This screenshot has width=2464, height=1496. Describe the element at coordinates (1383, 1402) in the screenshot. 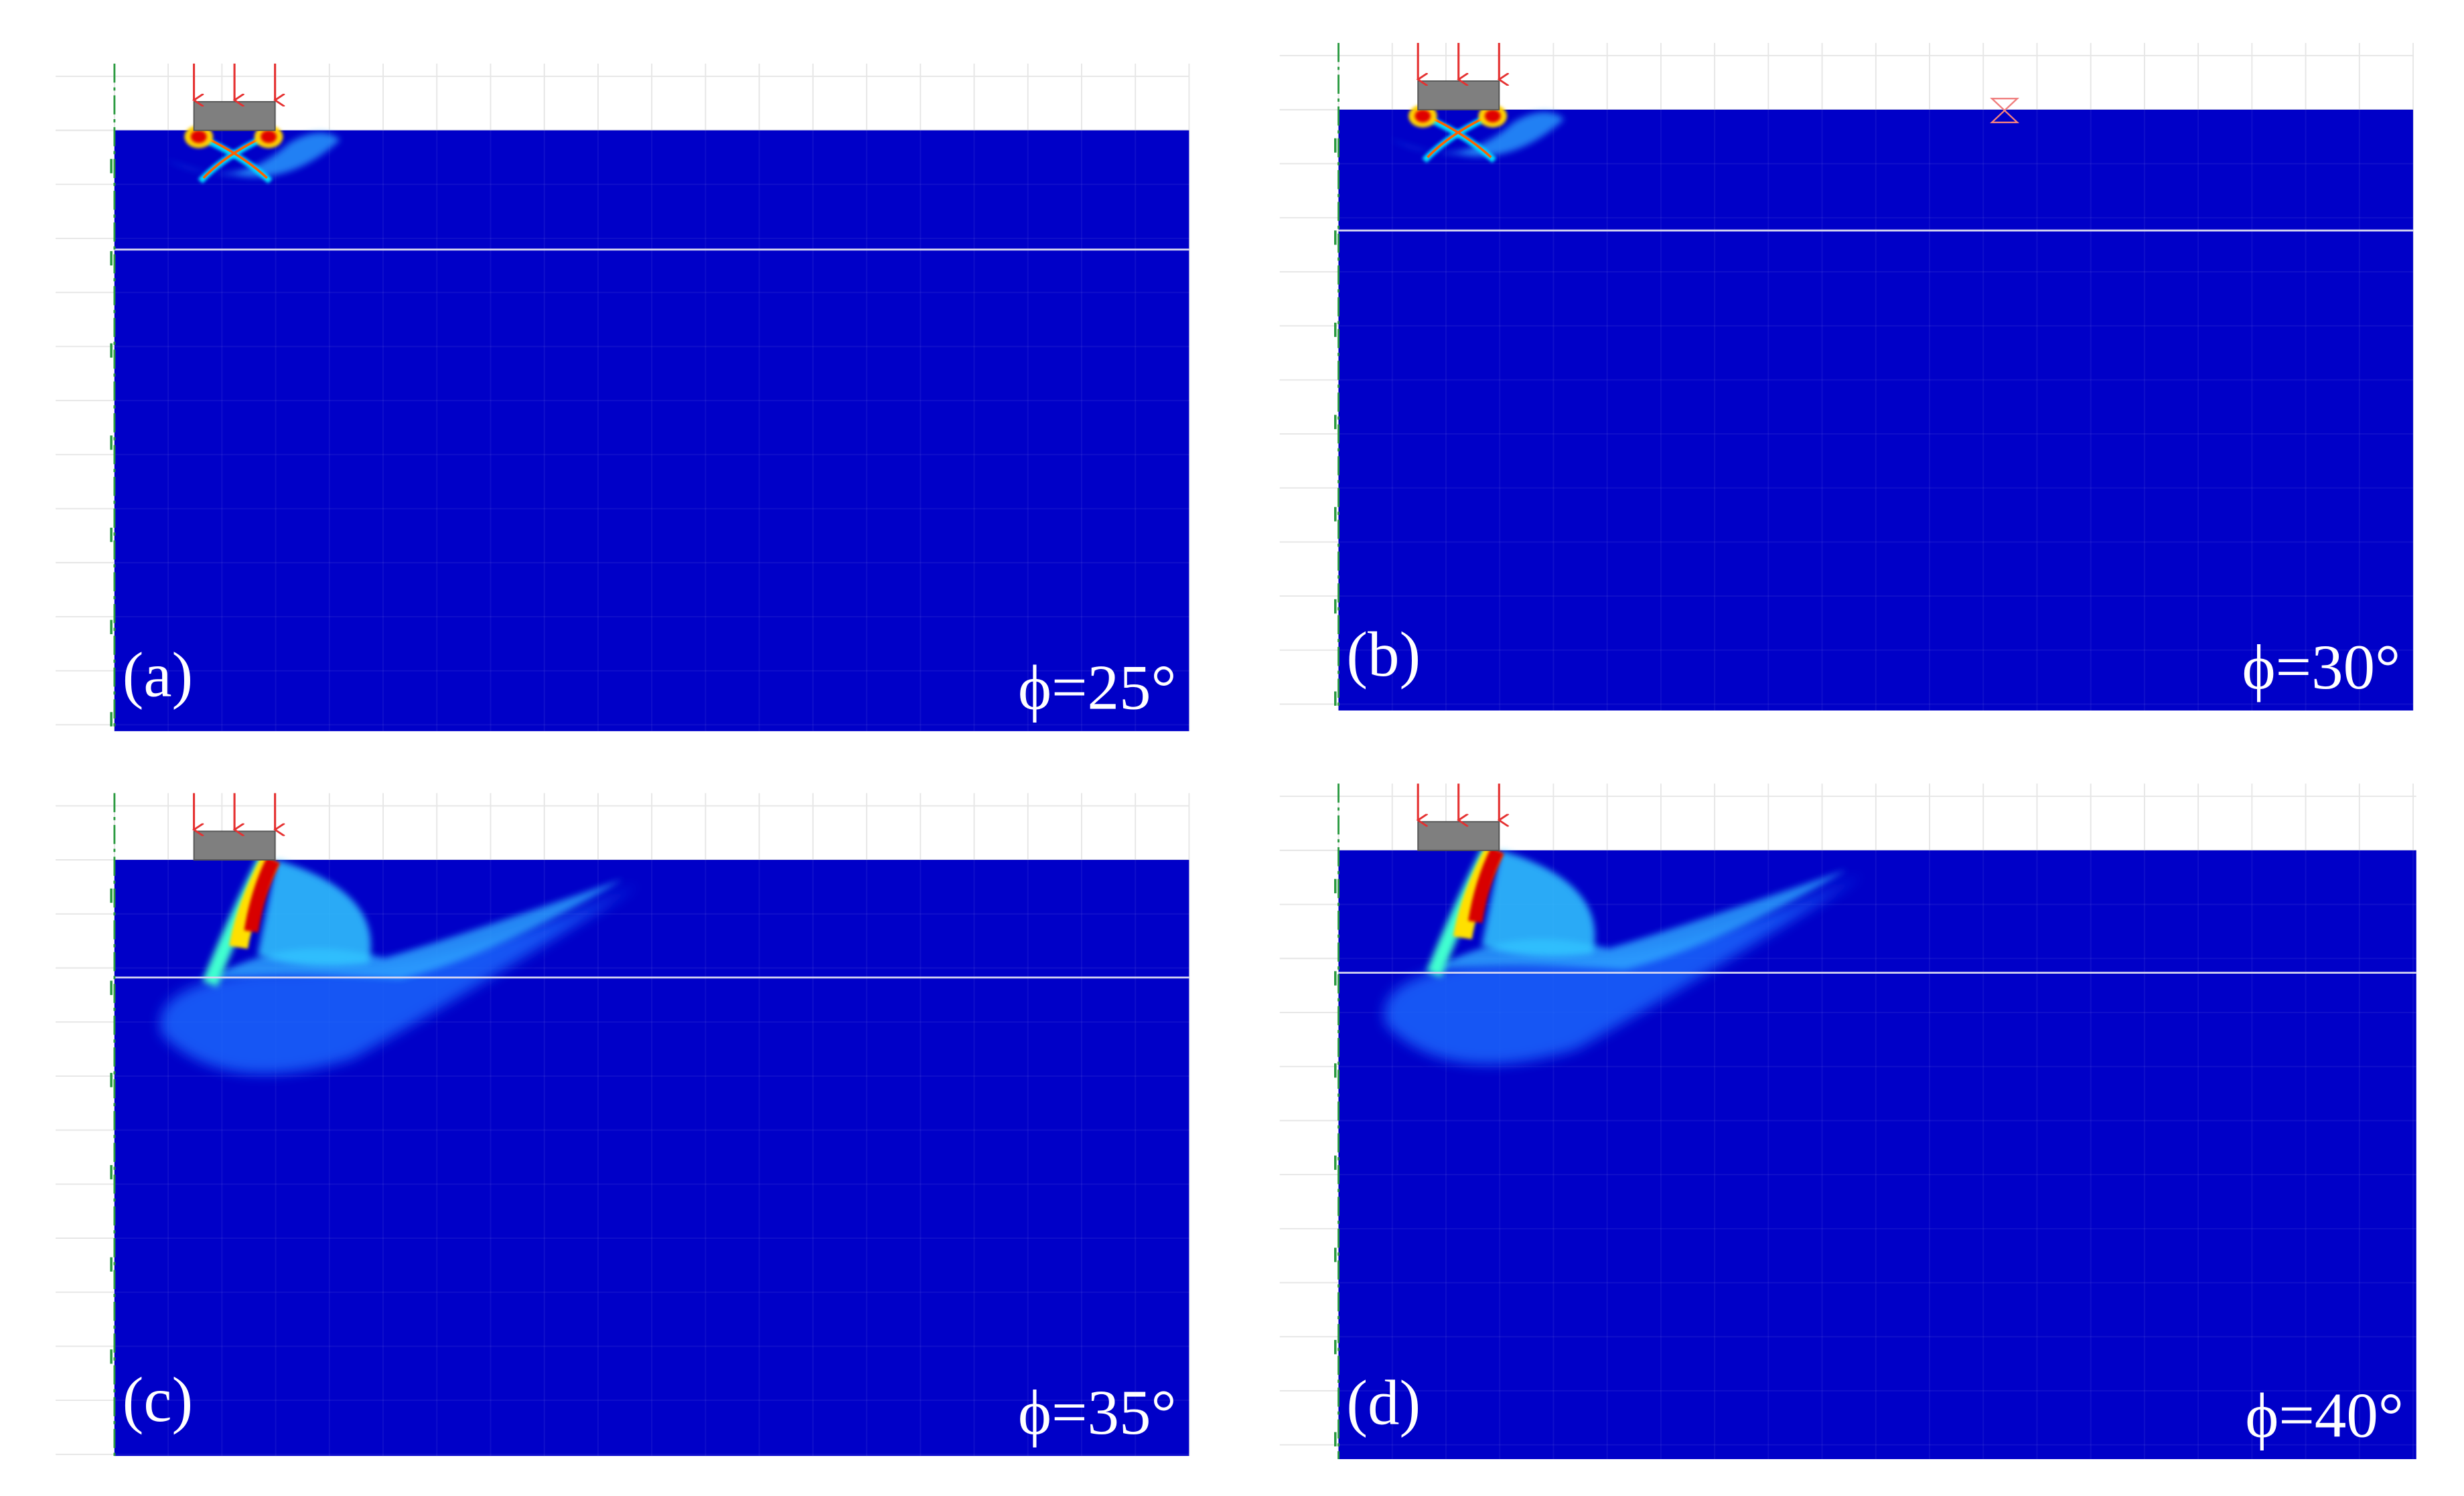

I see `panel-label: (d)` at that location.